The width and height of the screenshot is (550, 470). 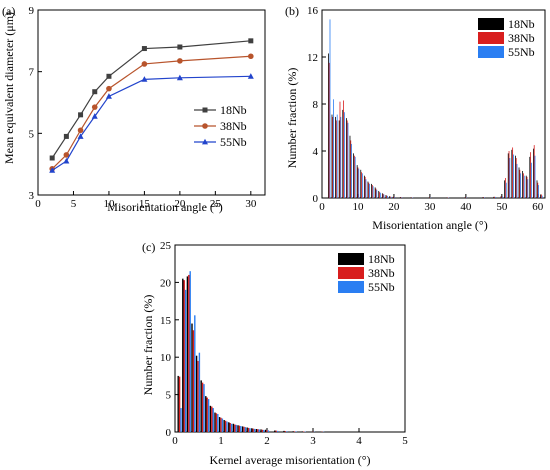 What do you see at coordinates (292, 11) in the screenshot?
I see `panel-b-label: (b)` at bounding box center [292, 11].